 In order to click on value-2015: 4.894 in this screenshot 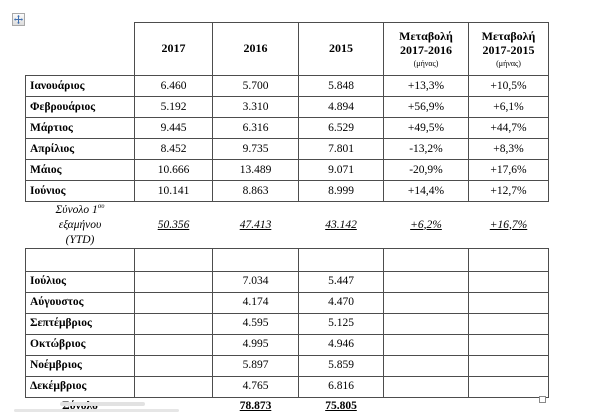, I will do `click(341, 107)`.